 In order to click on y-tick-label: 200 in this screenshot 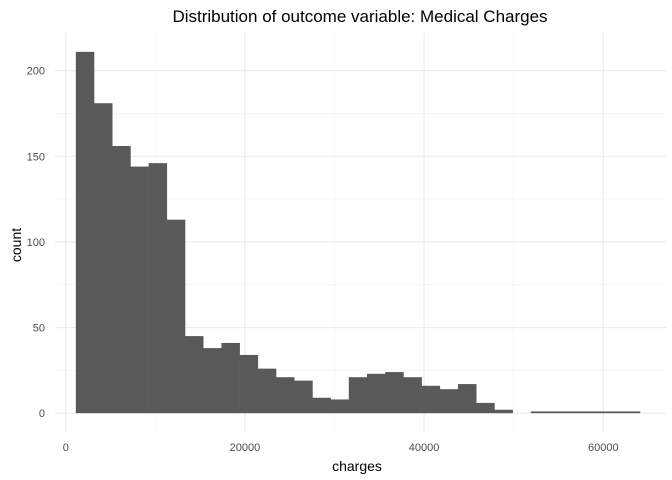, I will do `click(36, 72)`.